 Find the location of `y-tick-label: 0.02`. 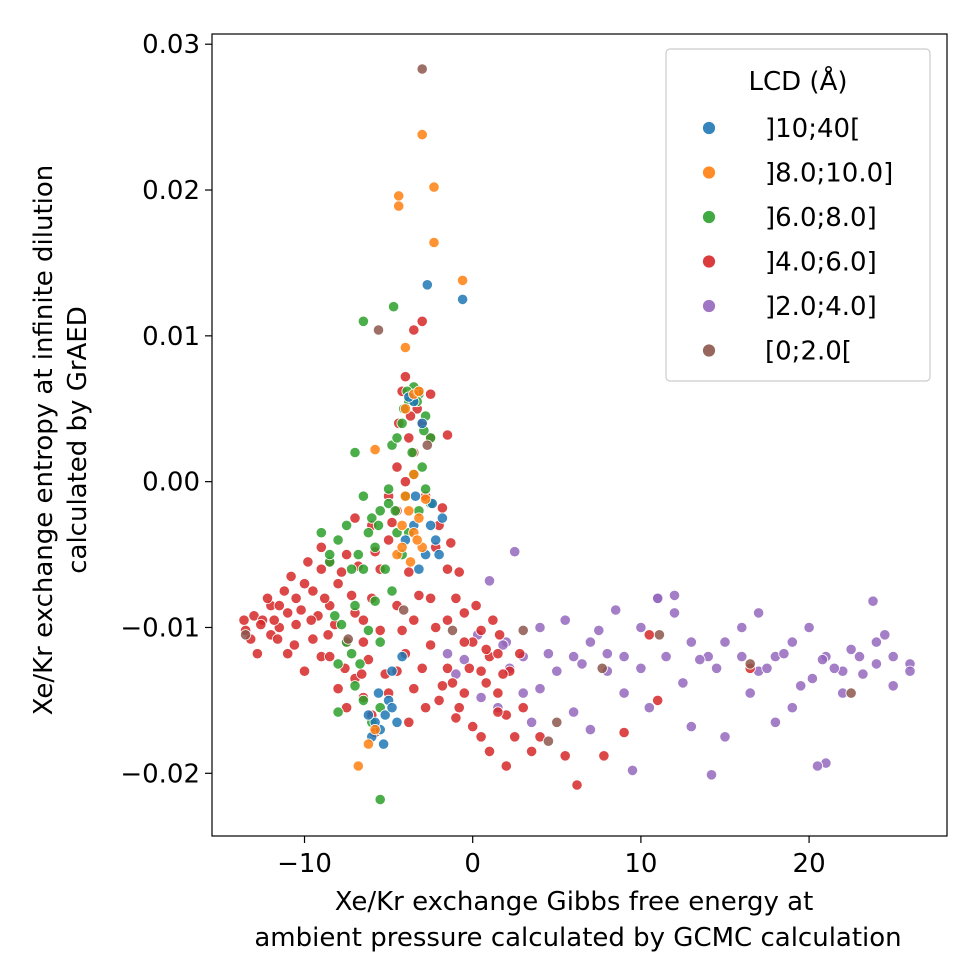

y-tick-label: 0.02 is located at coordinates (171, 191).